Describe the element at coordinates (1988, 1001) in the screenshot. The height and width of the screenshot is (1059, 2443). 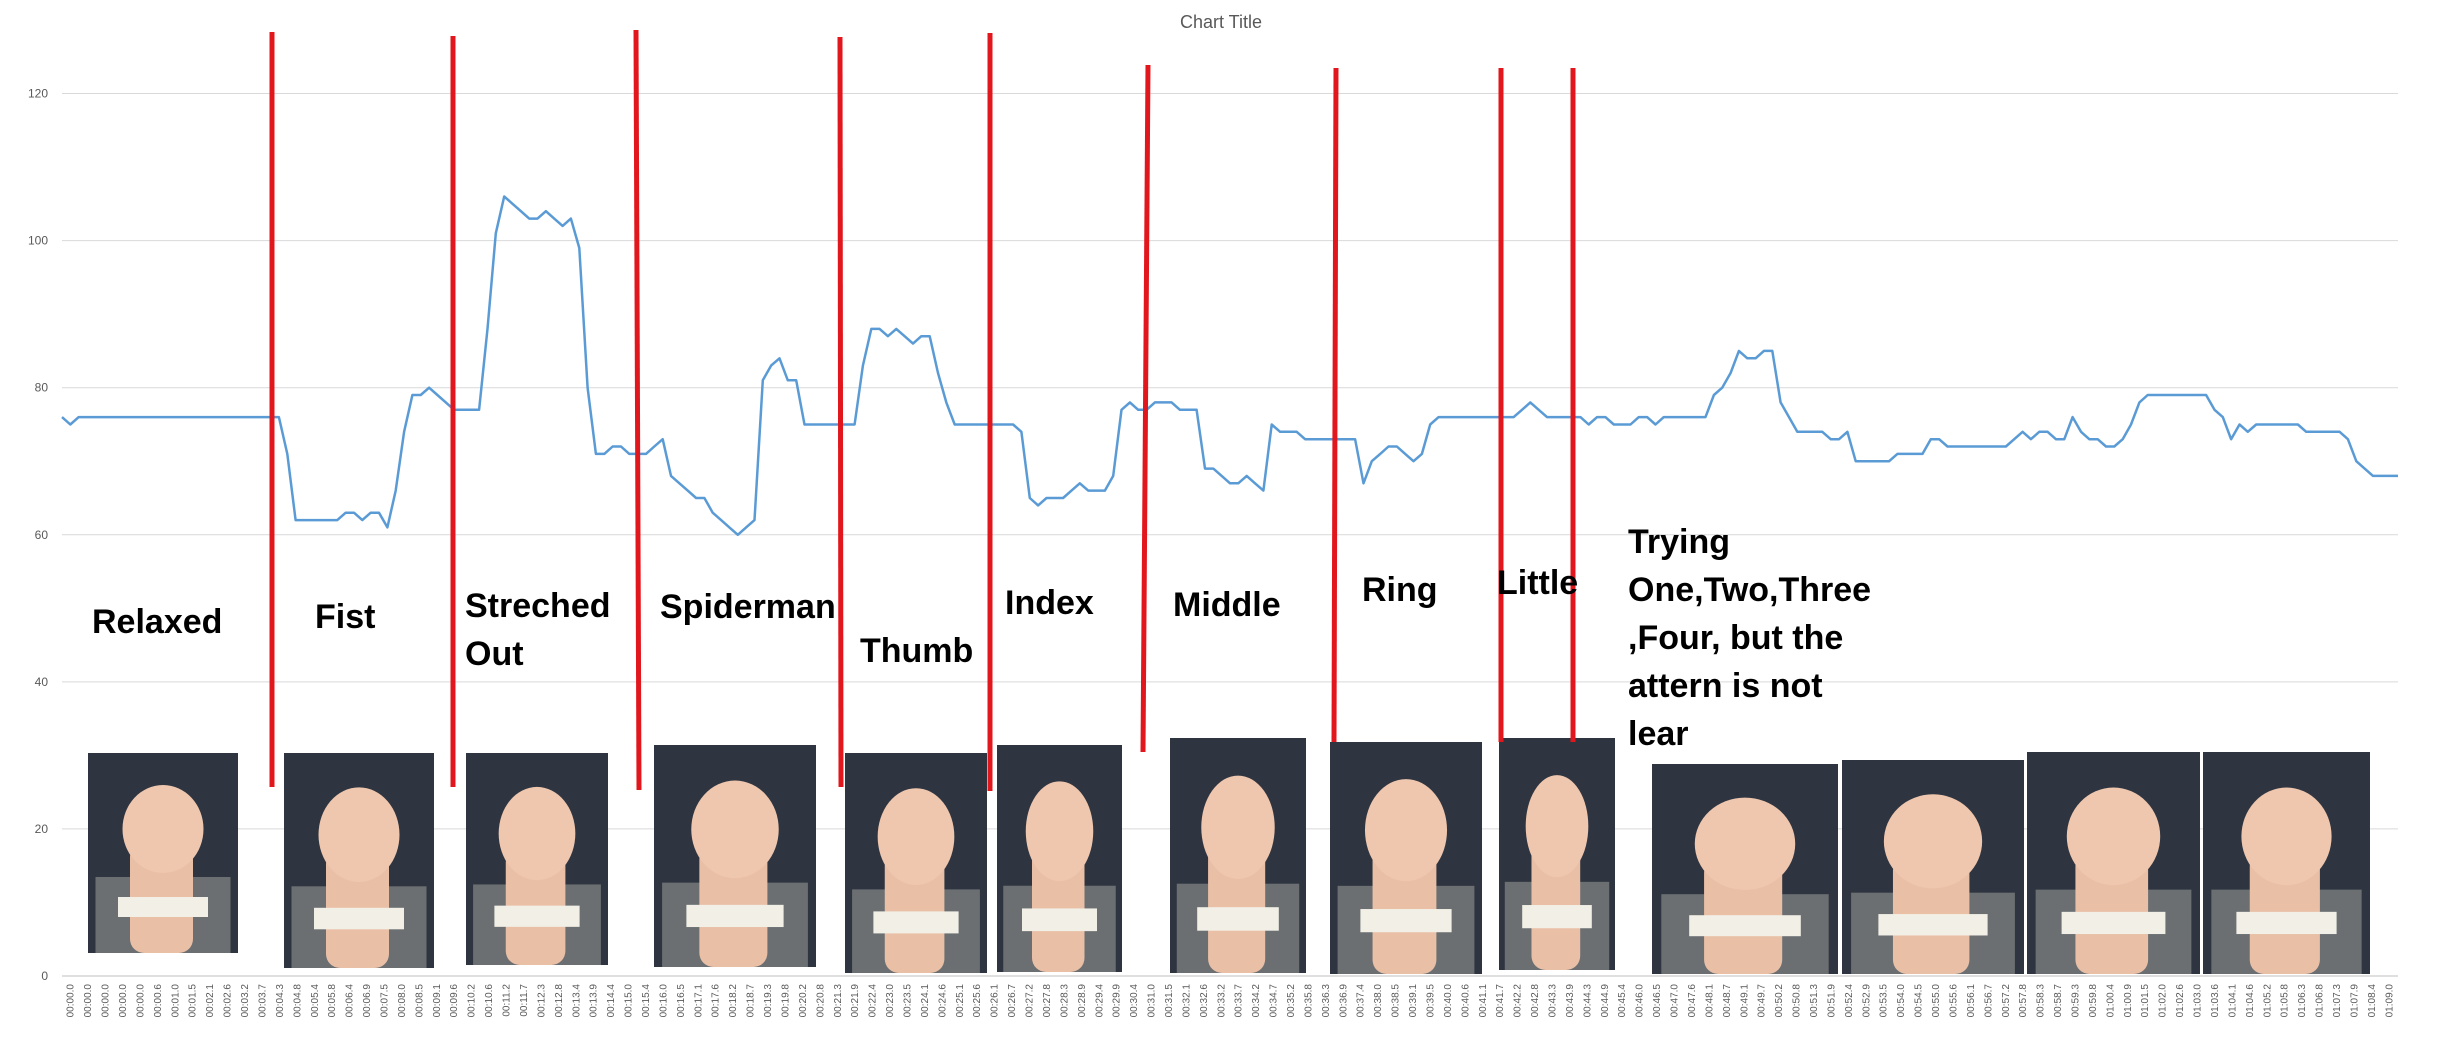
I see `x-tick-label: 00:56.7` at that location.